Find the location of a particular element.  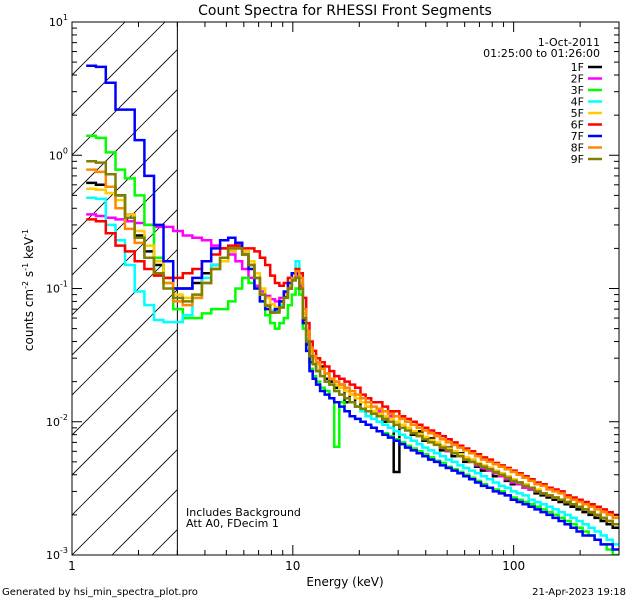

y-label-exp3: -1 is located at coordinates (25, 233).